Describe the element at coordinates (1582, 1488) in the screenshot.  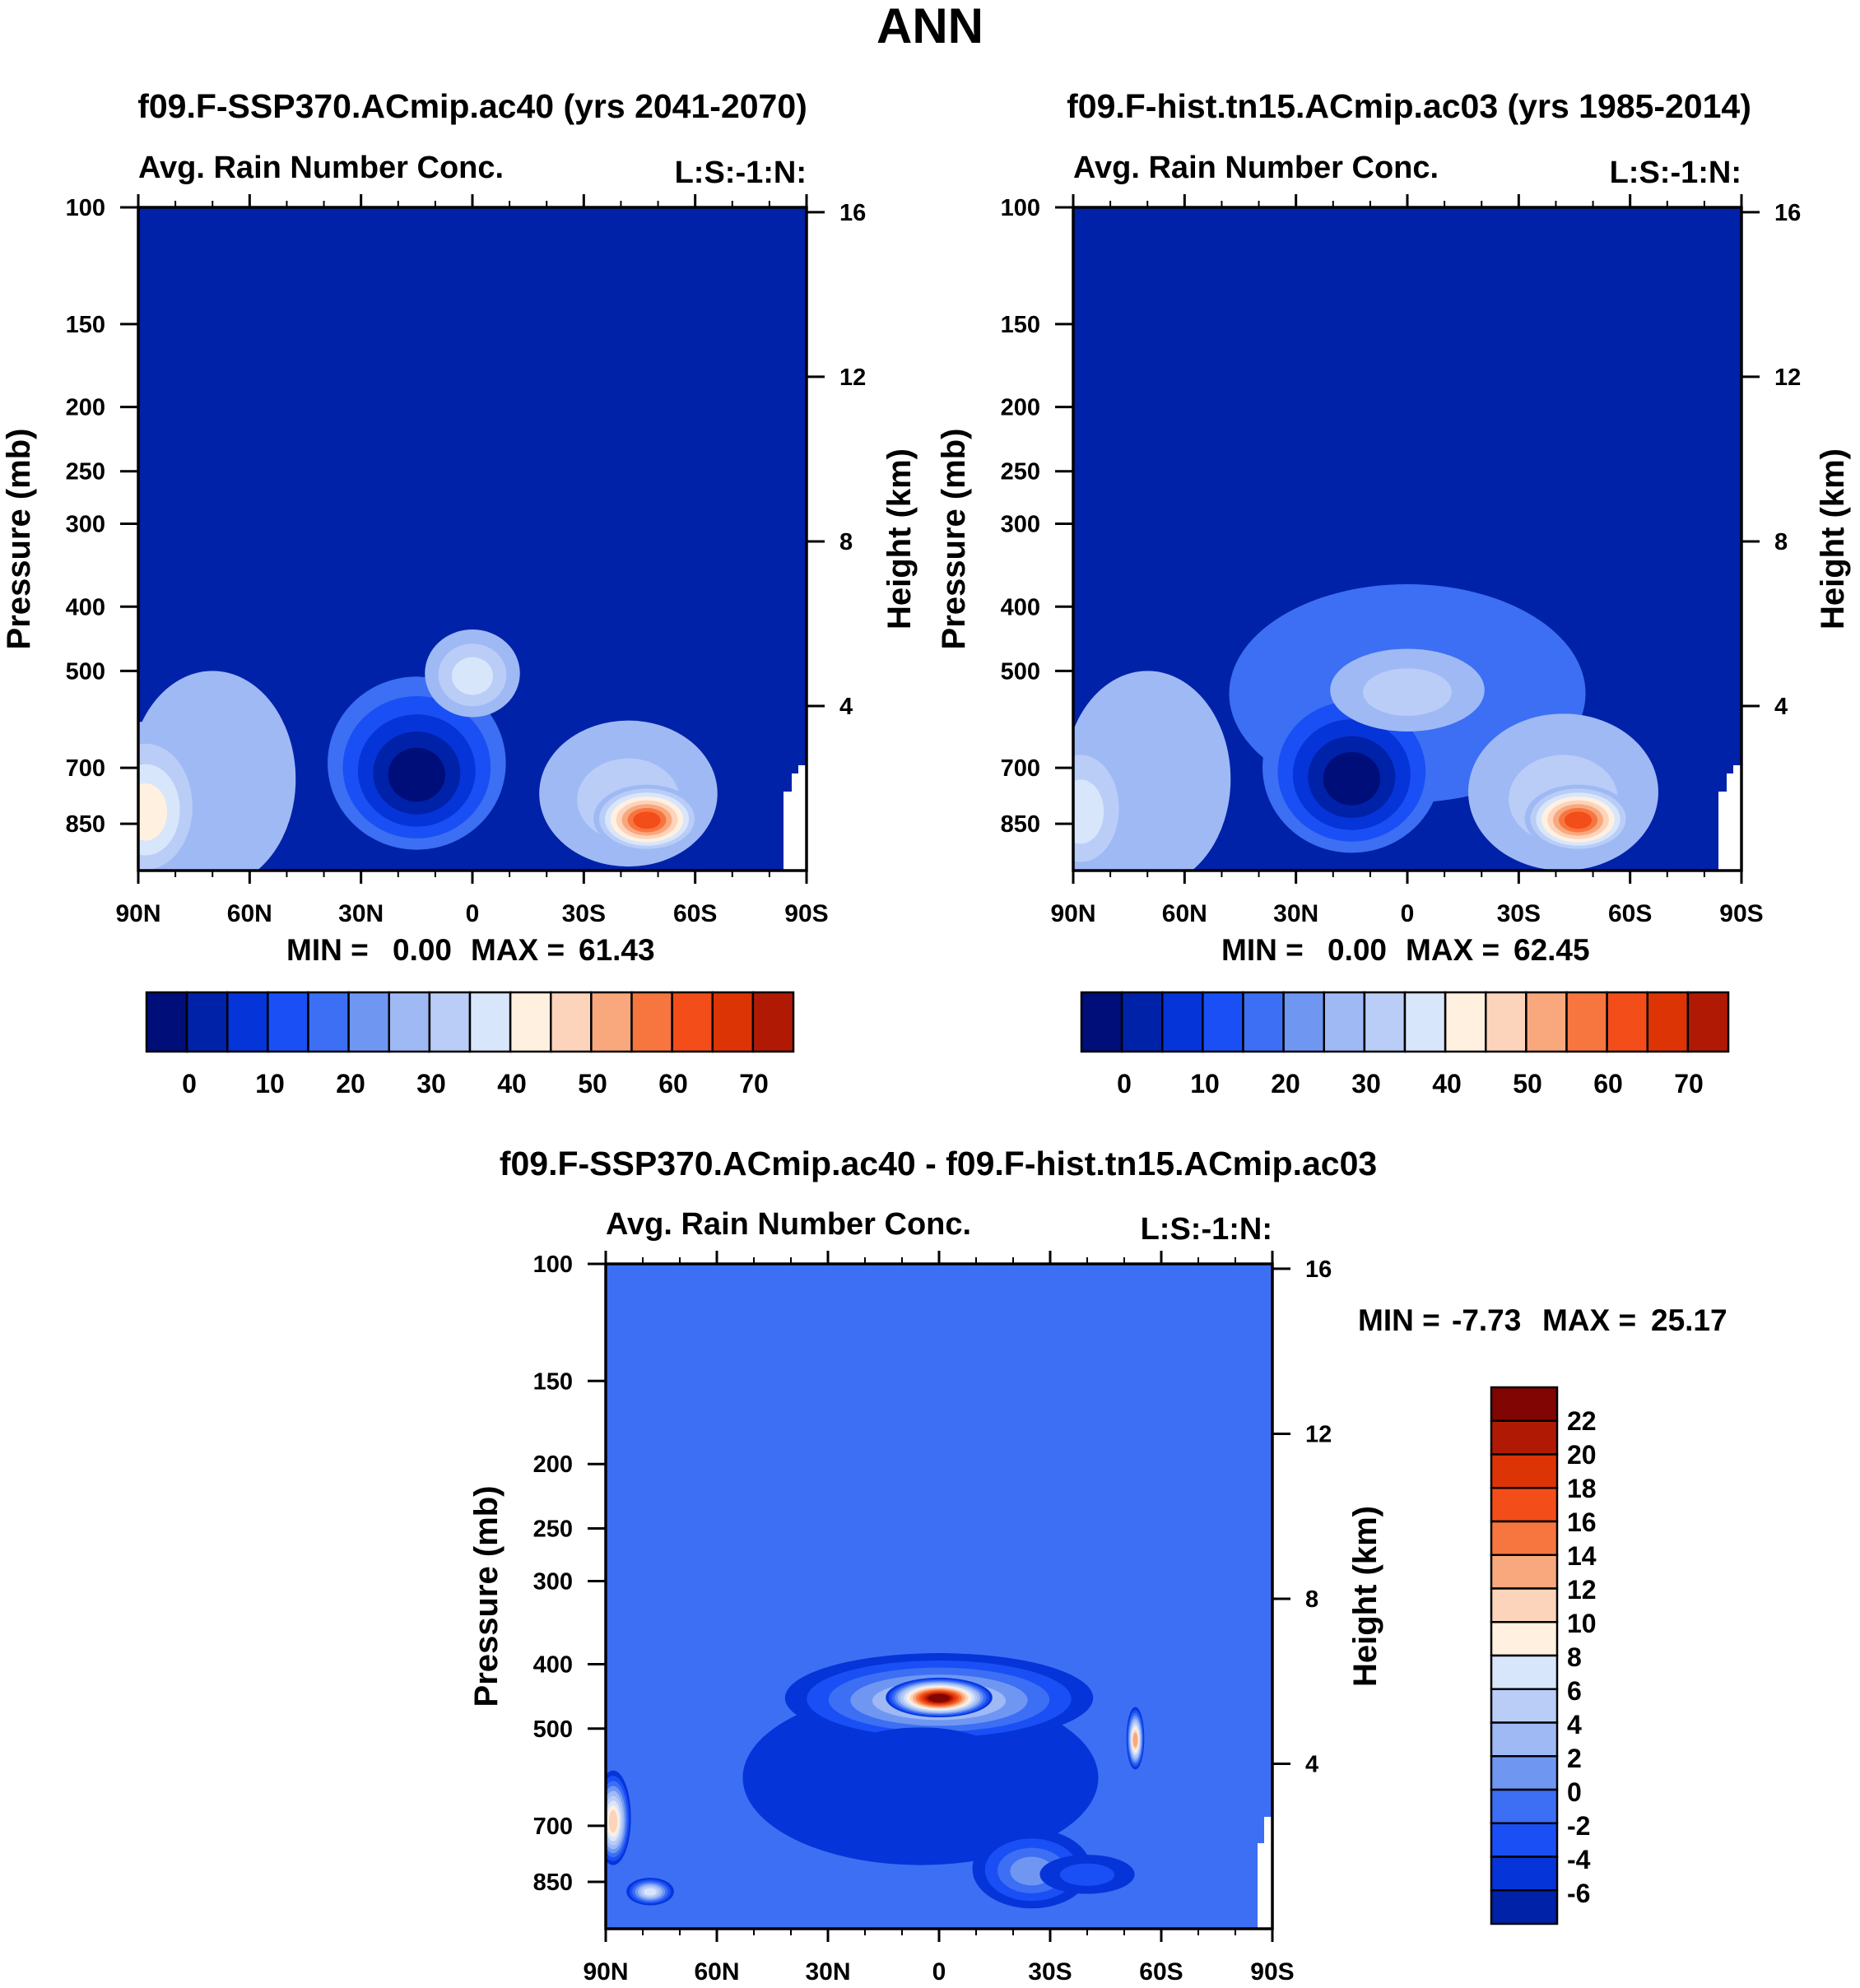
I see `panel-3-cbar-label: 18` at that location.